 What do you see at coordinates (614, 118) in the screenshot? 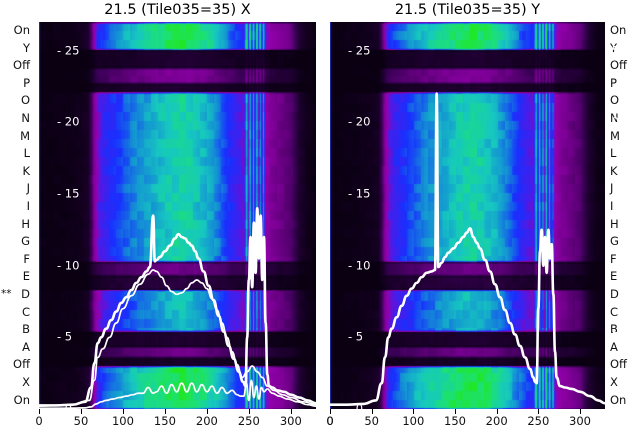
I see `row-label-right-5: N` at bounding box center [614, 118].